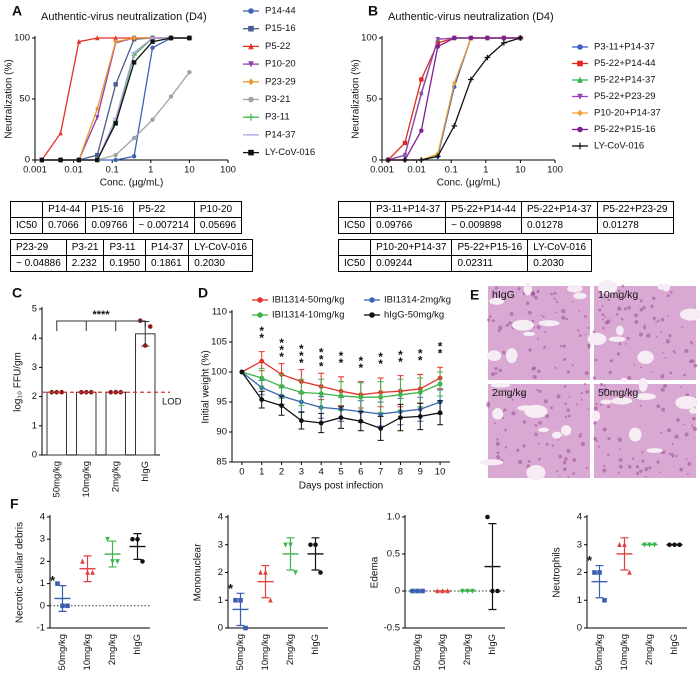 This screenshot has width=700, height=675. Describe the element at coordinates (411, 263) in the screenshot. I see `table-cell: 0.09244` at that location.